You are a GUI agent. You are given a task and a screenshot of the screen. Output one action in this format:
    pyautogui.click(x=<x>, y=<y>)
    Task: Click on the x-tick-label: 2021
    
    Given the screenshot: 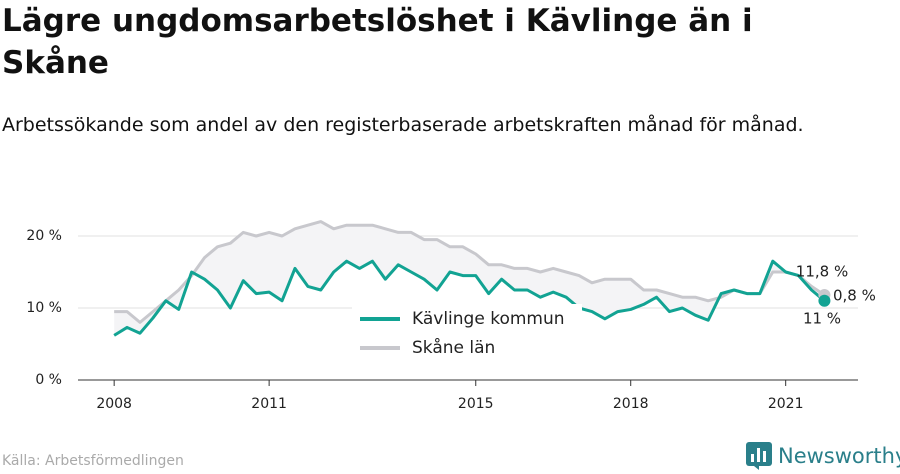 What is the action you would take?
    pyautogui.click(x=786, y=404)
    